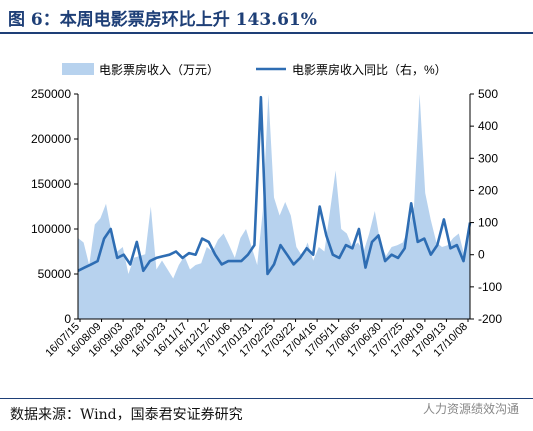 This screenshot has height=431, width=533. What do you see at coordinates (126, 415) in the screenshot?
I see `source-note: 数据来源：Wind，国泰君安证券研究` at bounding box center [126, 415].